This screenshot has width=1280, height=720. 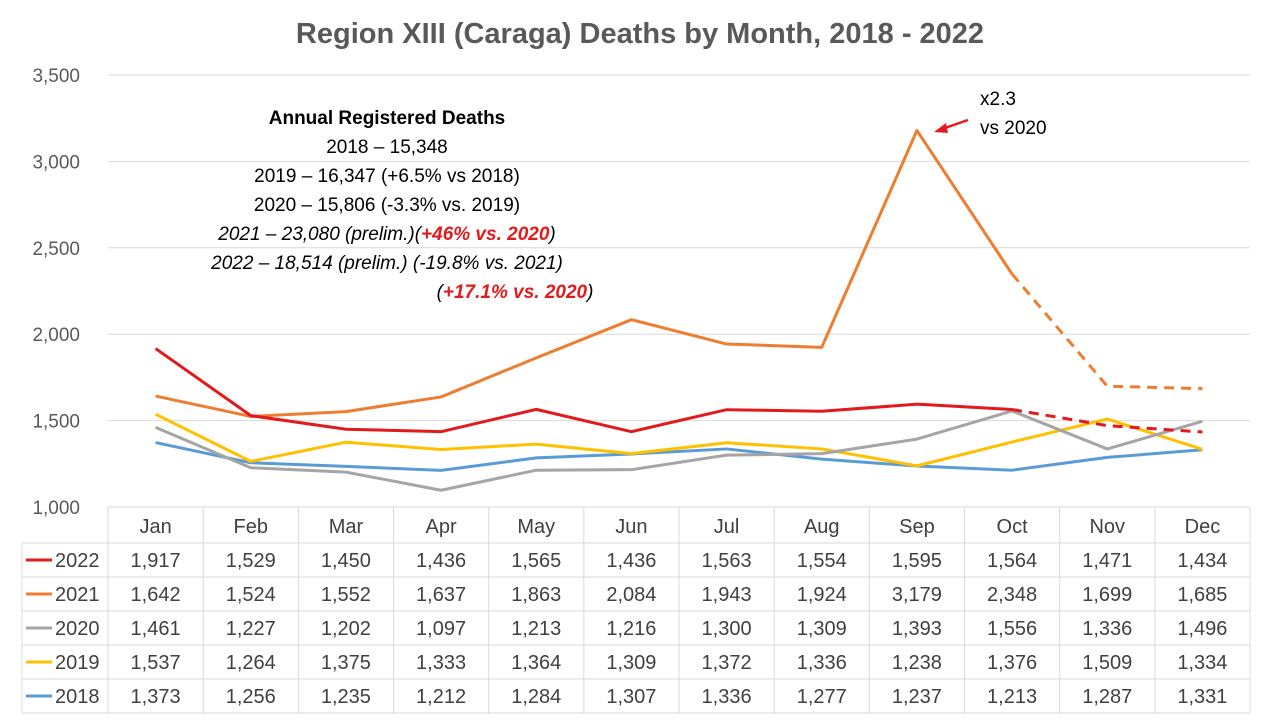 I want to click on data-cell: 1,277, so click(x=822, y=697).